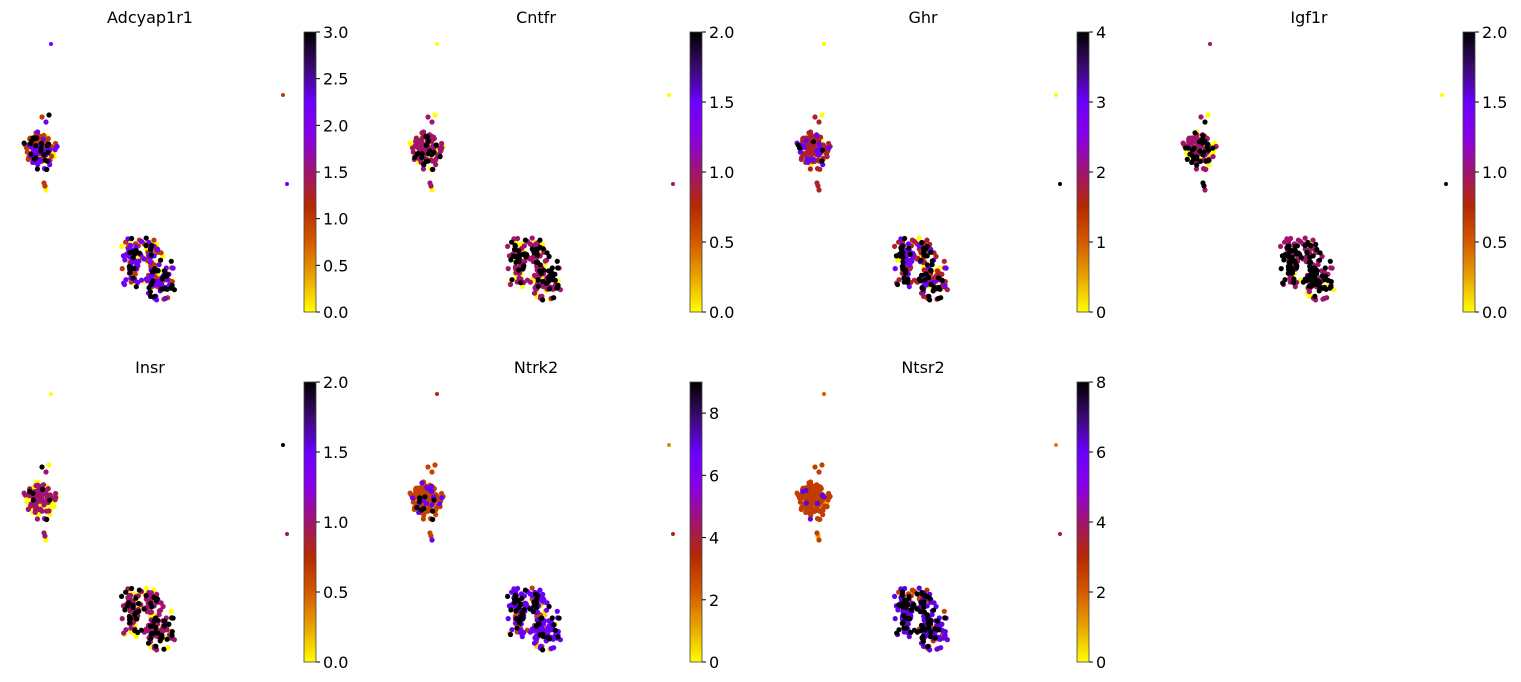 This screenshot has height=682, width=1521. I want to click on colorbar-tick-label: 0.0, so click(721, 312).